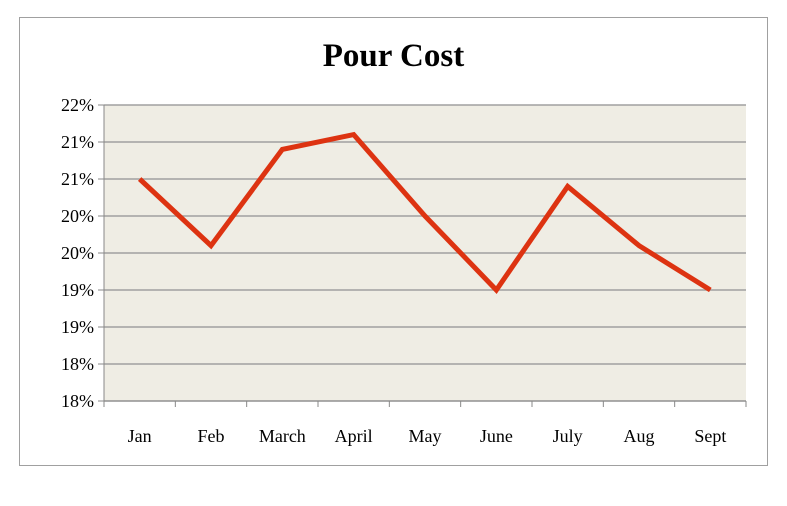 The width and height of the screenshot is (787, 506). Describe the element at coordinates (639, 436) in the screenshot. I see `x-tick-label: Aug` at that location.